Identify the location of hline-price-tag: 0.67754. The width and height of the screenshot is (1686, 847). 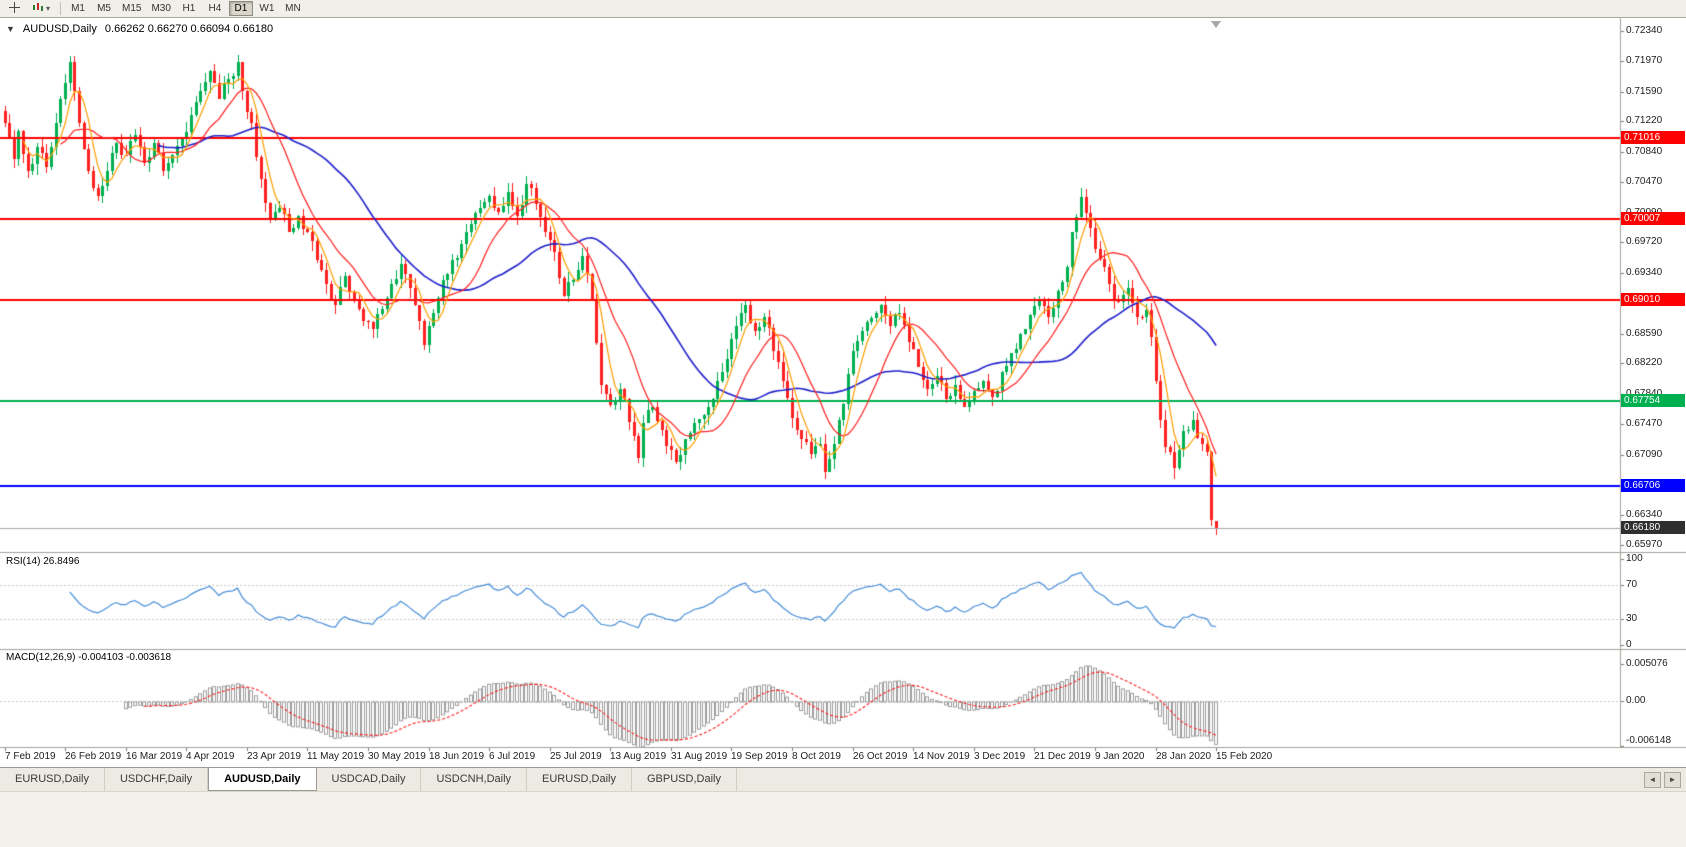
(1653, 400).